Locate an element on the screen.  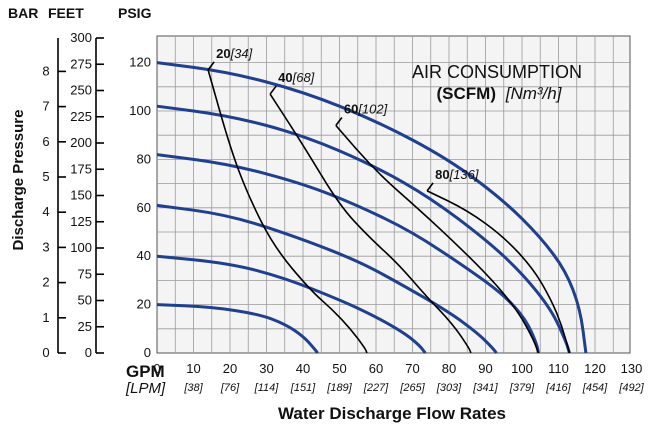
feet-header: FEET is located at coordinates (66, 13).